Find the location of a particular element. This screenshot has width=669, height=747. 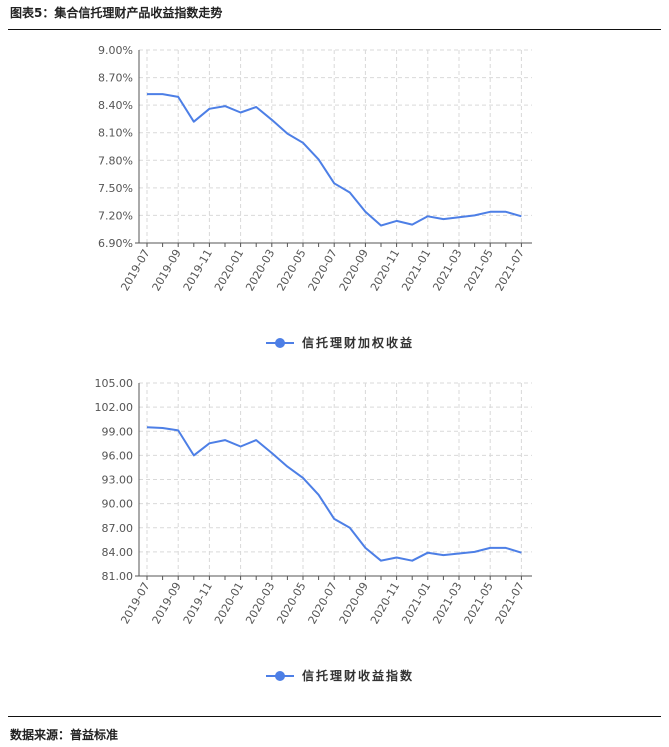

y-tick-label: 99.00 is located at coordinates (118, 431).